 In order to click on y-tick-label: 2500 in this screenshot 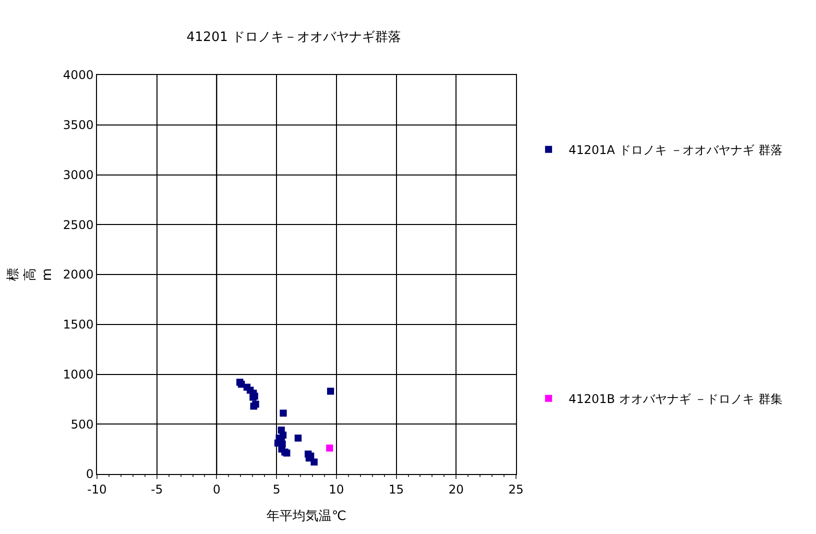, I will do `click(78, 225)`.